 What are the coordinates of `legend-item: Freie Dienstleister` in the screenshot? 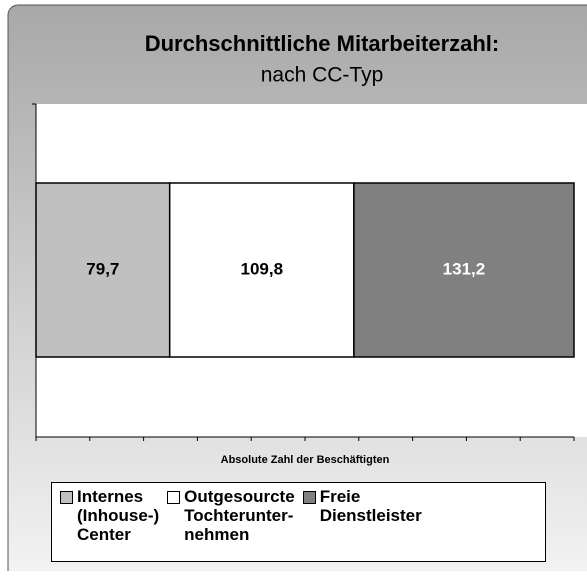 It's located at (362, 524).